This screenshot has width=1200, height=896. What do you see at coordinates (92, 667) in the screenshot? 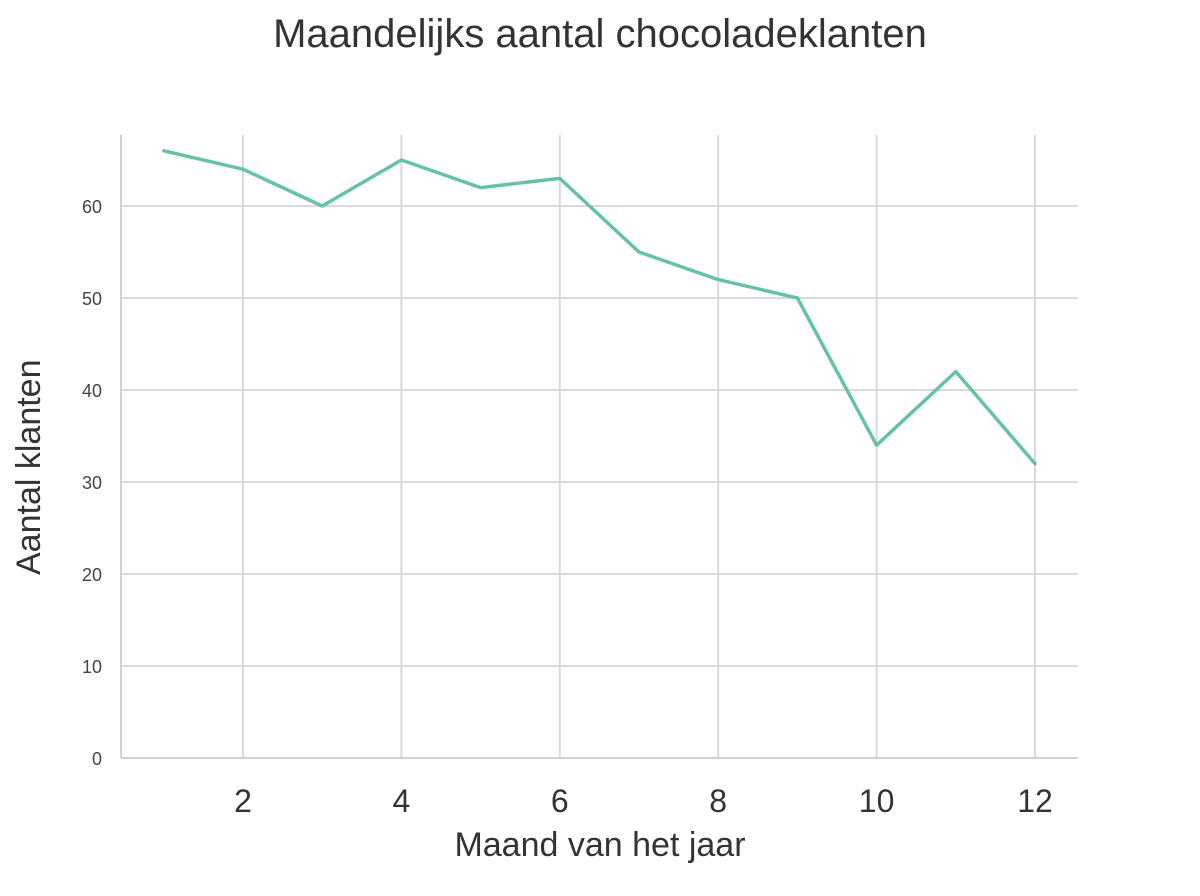
I see `y-tick-label: 10` at bounding box center [92, 667].